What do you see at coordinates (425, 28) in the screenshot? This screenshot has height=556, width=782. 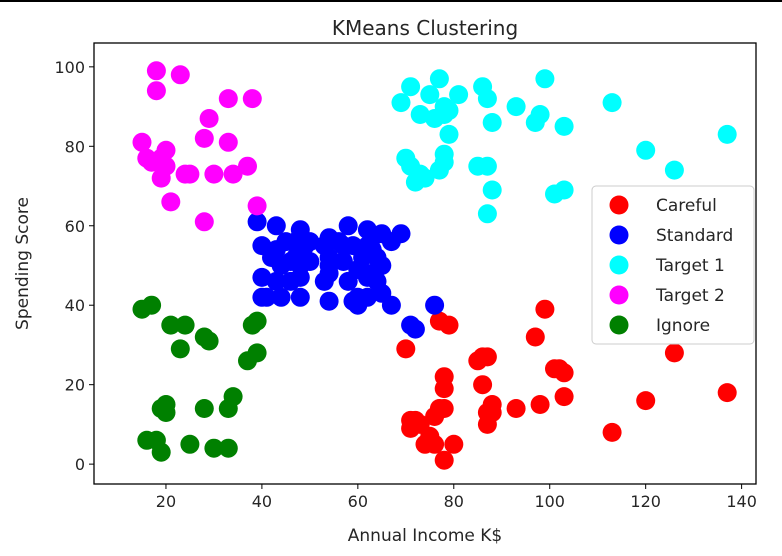 I see `chart-title: KMeans Clustering` at bounding box center [425, 28].